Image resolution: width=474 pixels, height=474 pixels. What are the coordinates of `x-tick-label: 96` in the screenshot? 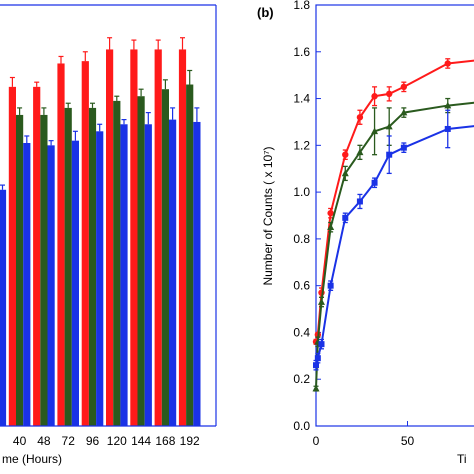 It's located at (93, 441).